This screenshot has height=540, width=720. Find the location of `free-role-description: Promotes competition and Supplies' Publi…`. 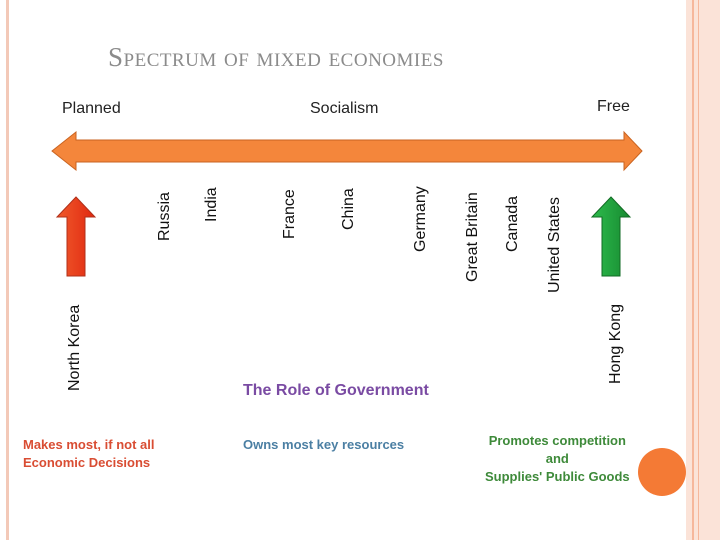

free-role-description: Promotes competition and Supplies' Publi… is located at coordinates (557, 459).